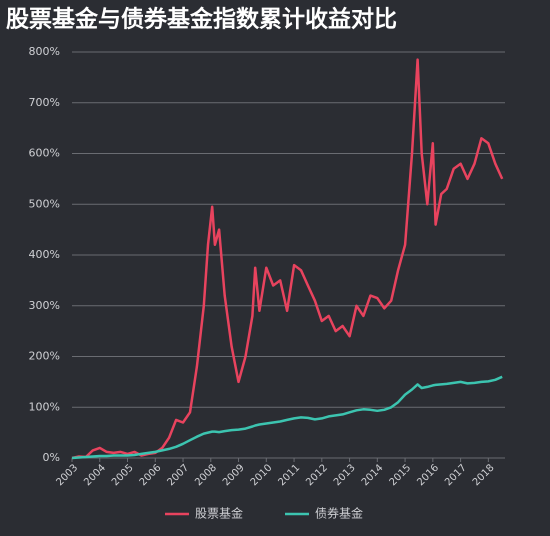  I want to click on y-tick-label: 500%, so click(44, 203).